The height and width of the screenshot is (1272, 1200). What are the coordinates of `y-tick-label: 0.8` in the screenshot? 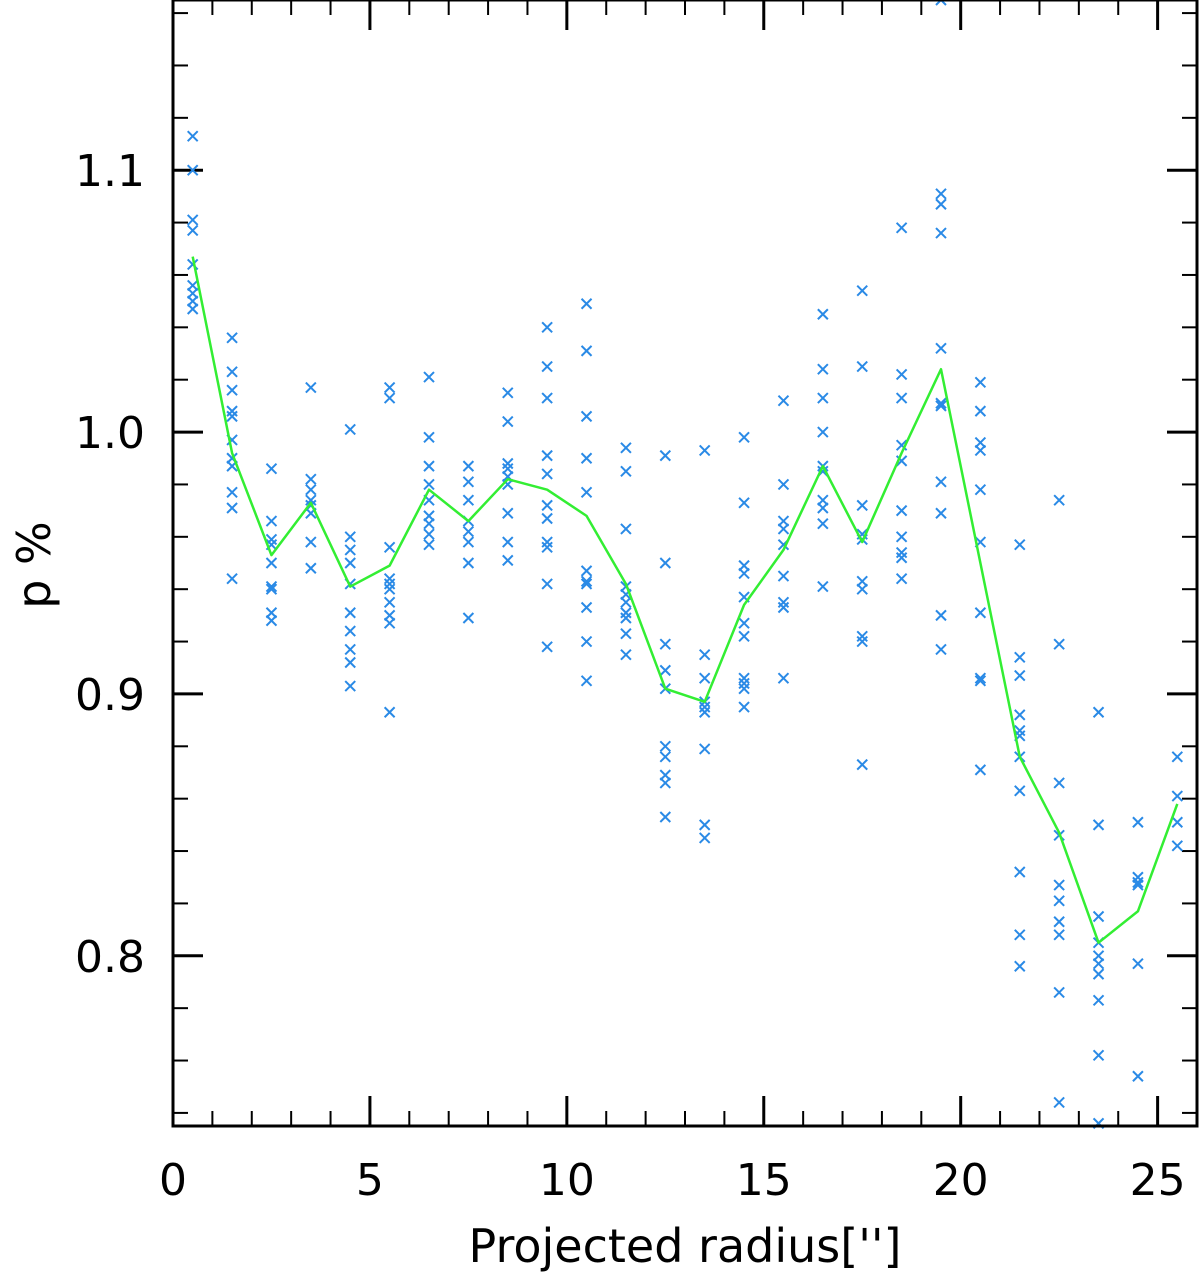 It's located at (110, 957).